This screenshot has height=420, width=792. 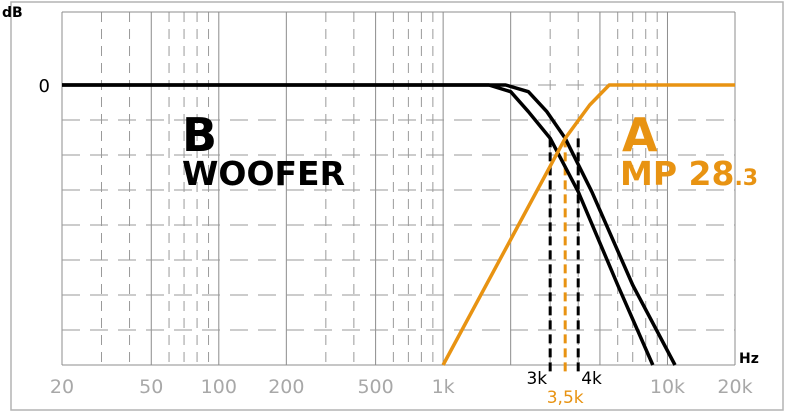 What do you see at coordinates (401, 387) in the screenshot?
I see `x-tick-labels: 20 50 100 200 500 1k 10k 20k` at bounding box center [401, 387].